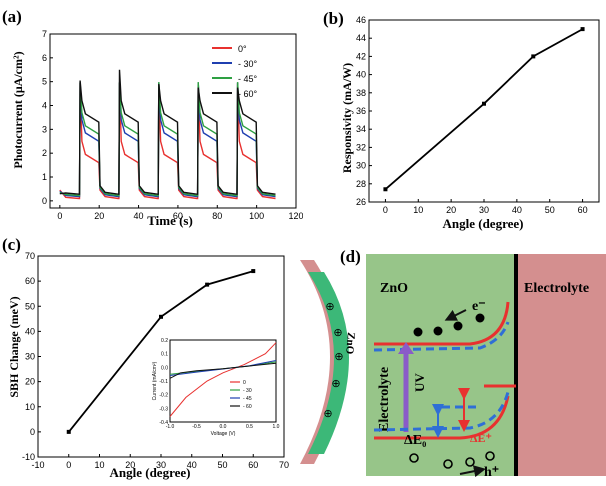 The image size is (606, 486). I want to click on panel-b-label: (b), so click(333, 18).